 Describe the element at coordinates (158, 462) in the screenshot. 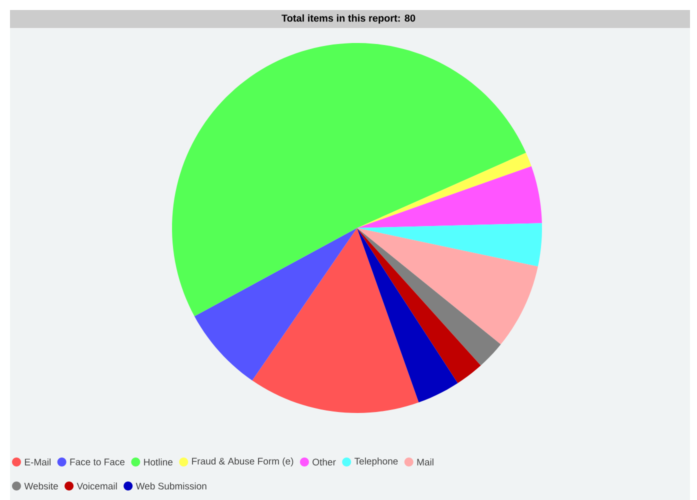

I see `legend-label: Hotline` at that location.